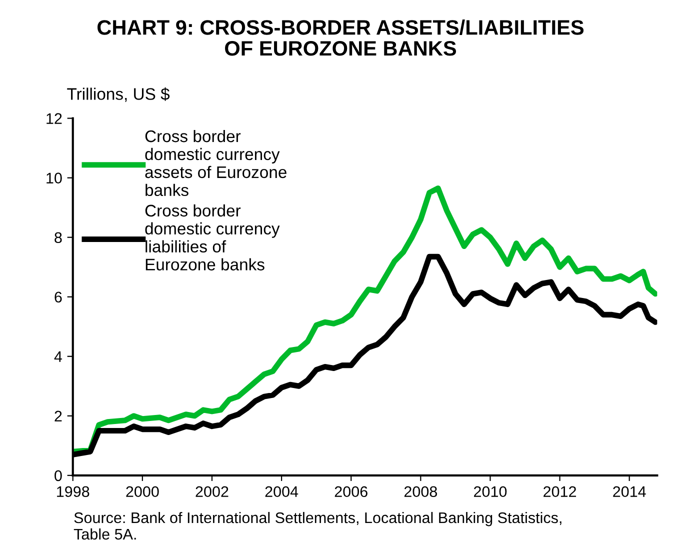  What do you see at coordinates (58, 416) in the screenshot?
I see `y-tick-label: 2` at bounding box center [58, 416].